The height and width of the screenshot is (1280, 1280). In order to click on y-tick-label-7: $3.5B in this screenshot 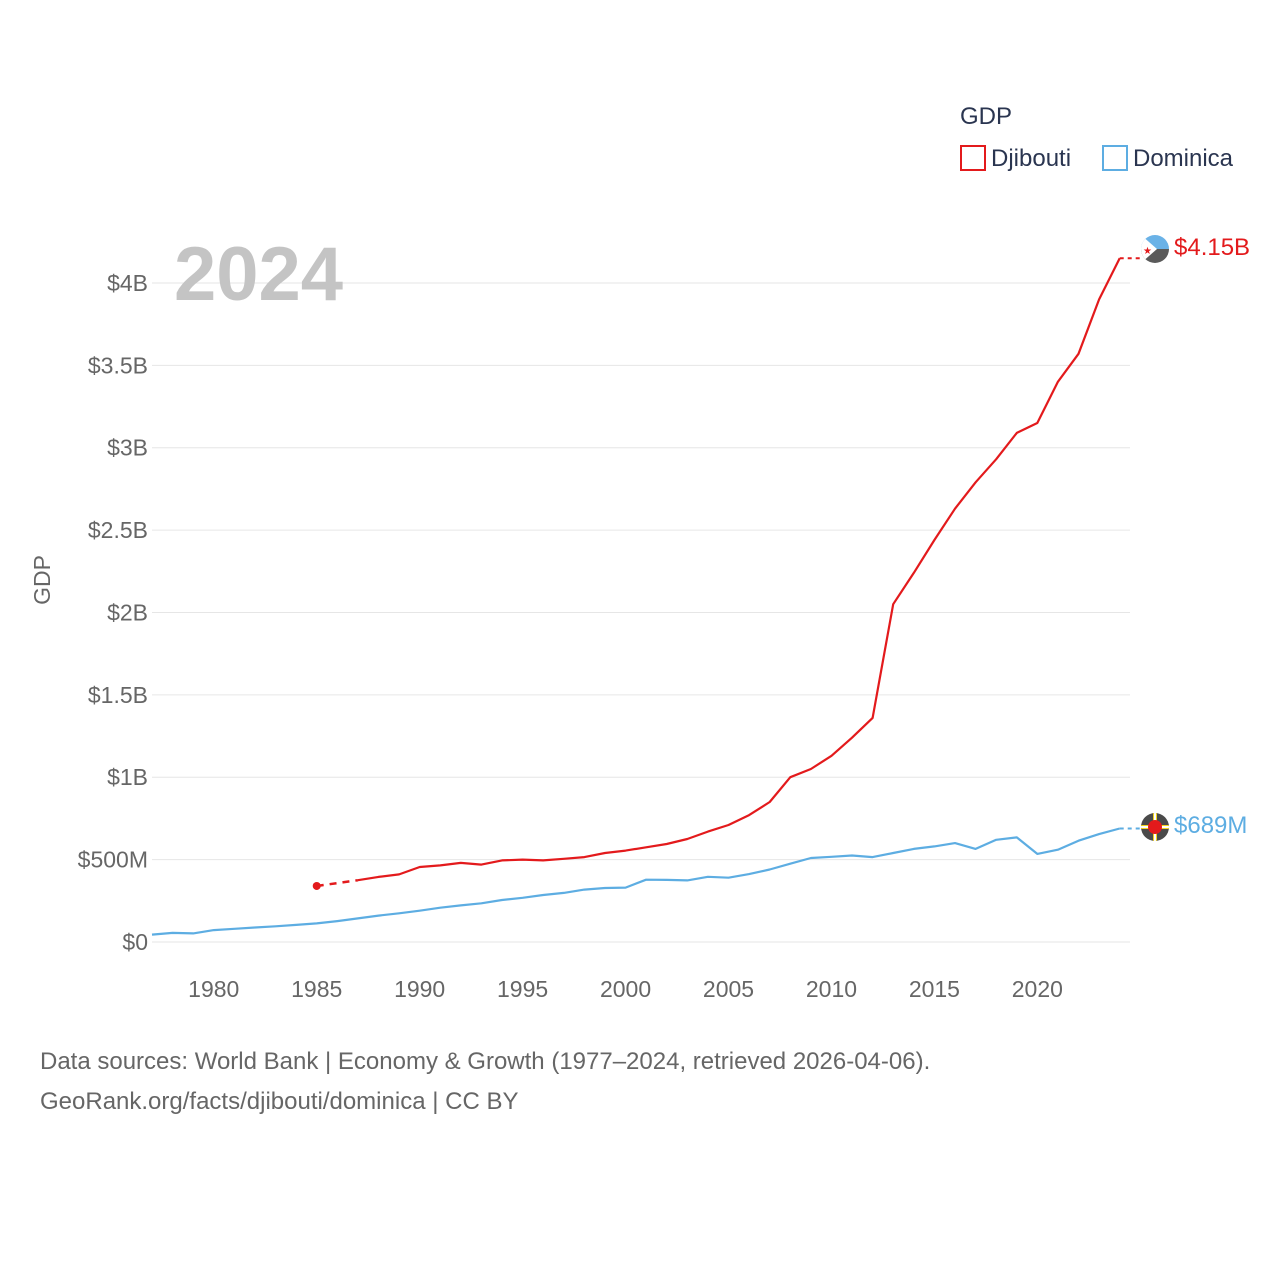, I will do `click(118, 365)`.